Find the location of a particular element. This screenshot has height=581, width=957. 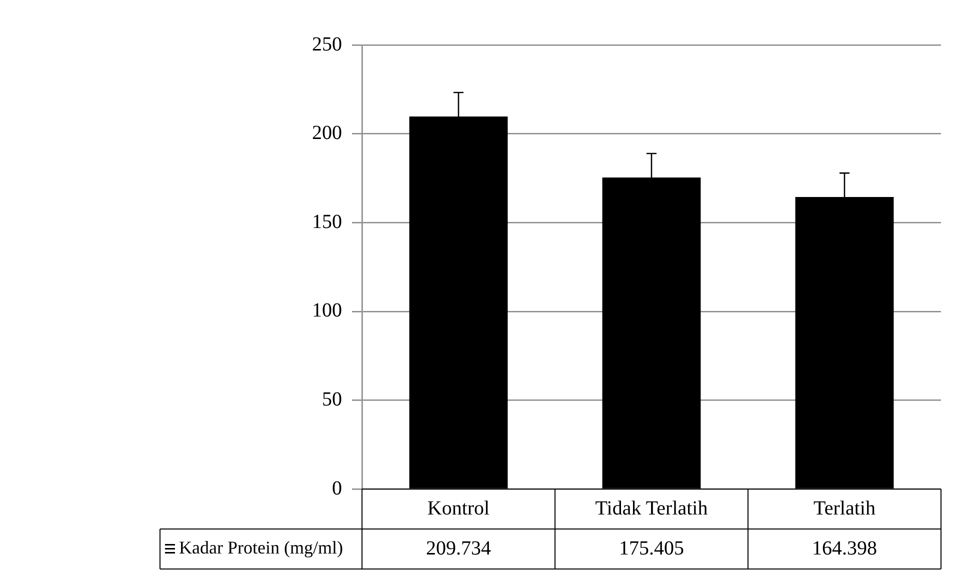

x-tick-label: Terlatih is located at coordinates (845, 508).